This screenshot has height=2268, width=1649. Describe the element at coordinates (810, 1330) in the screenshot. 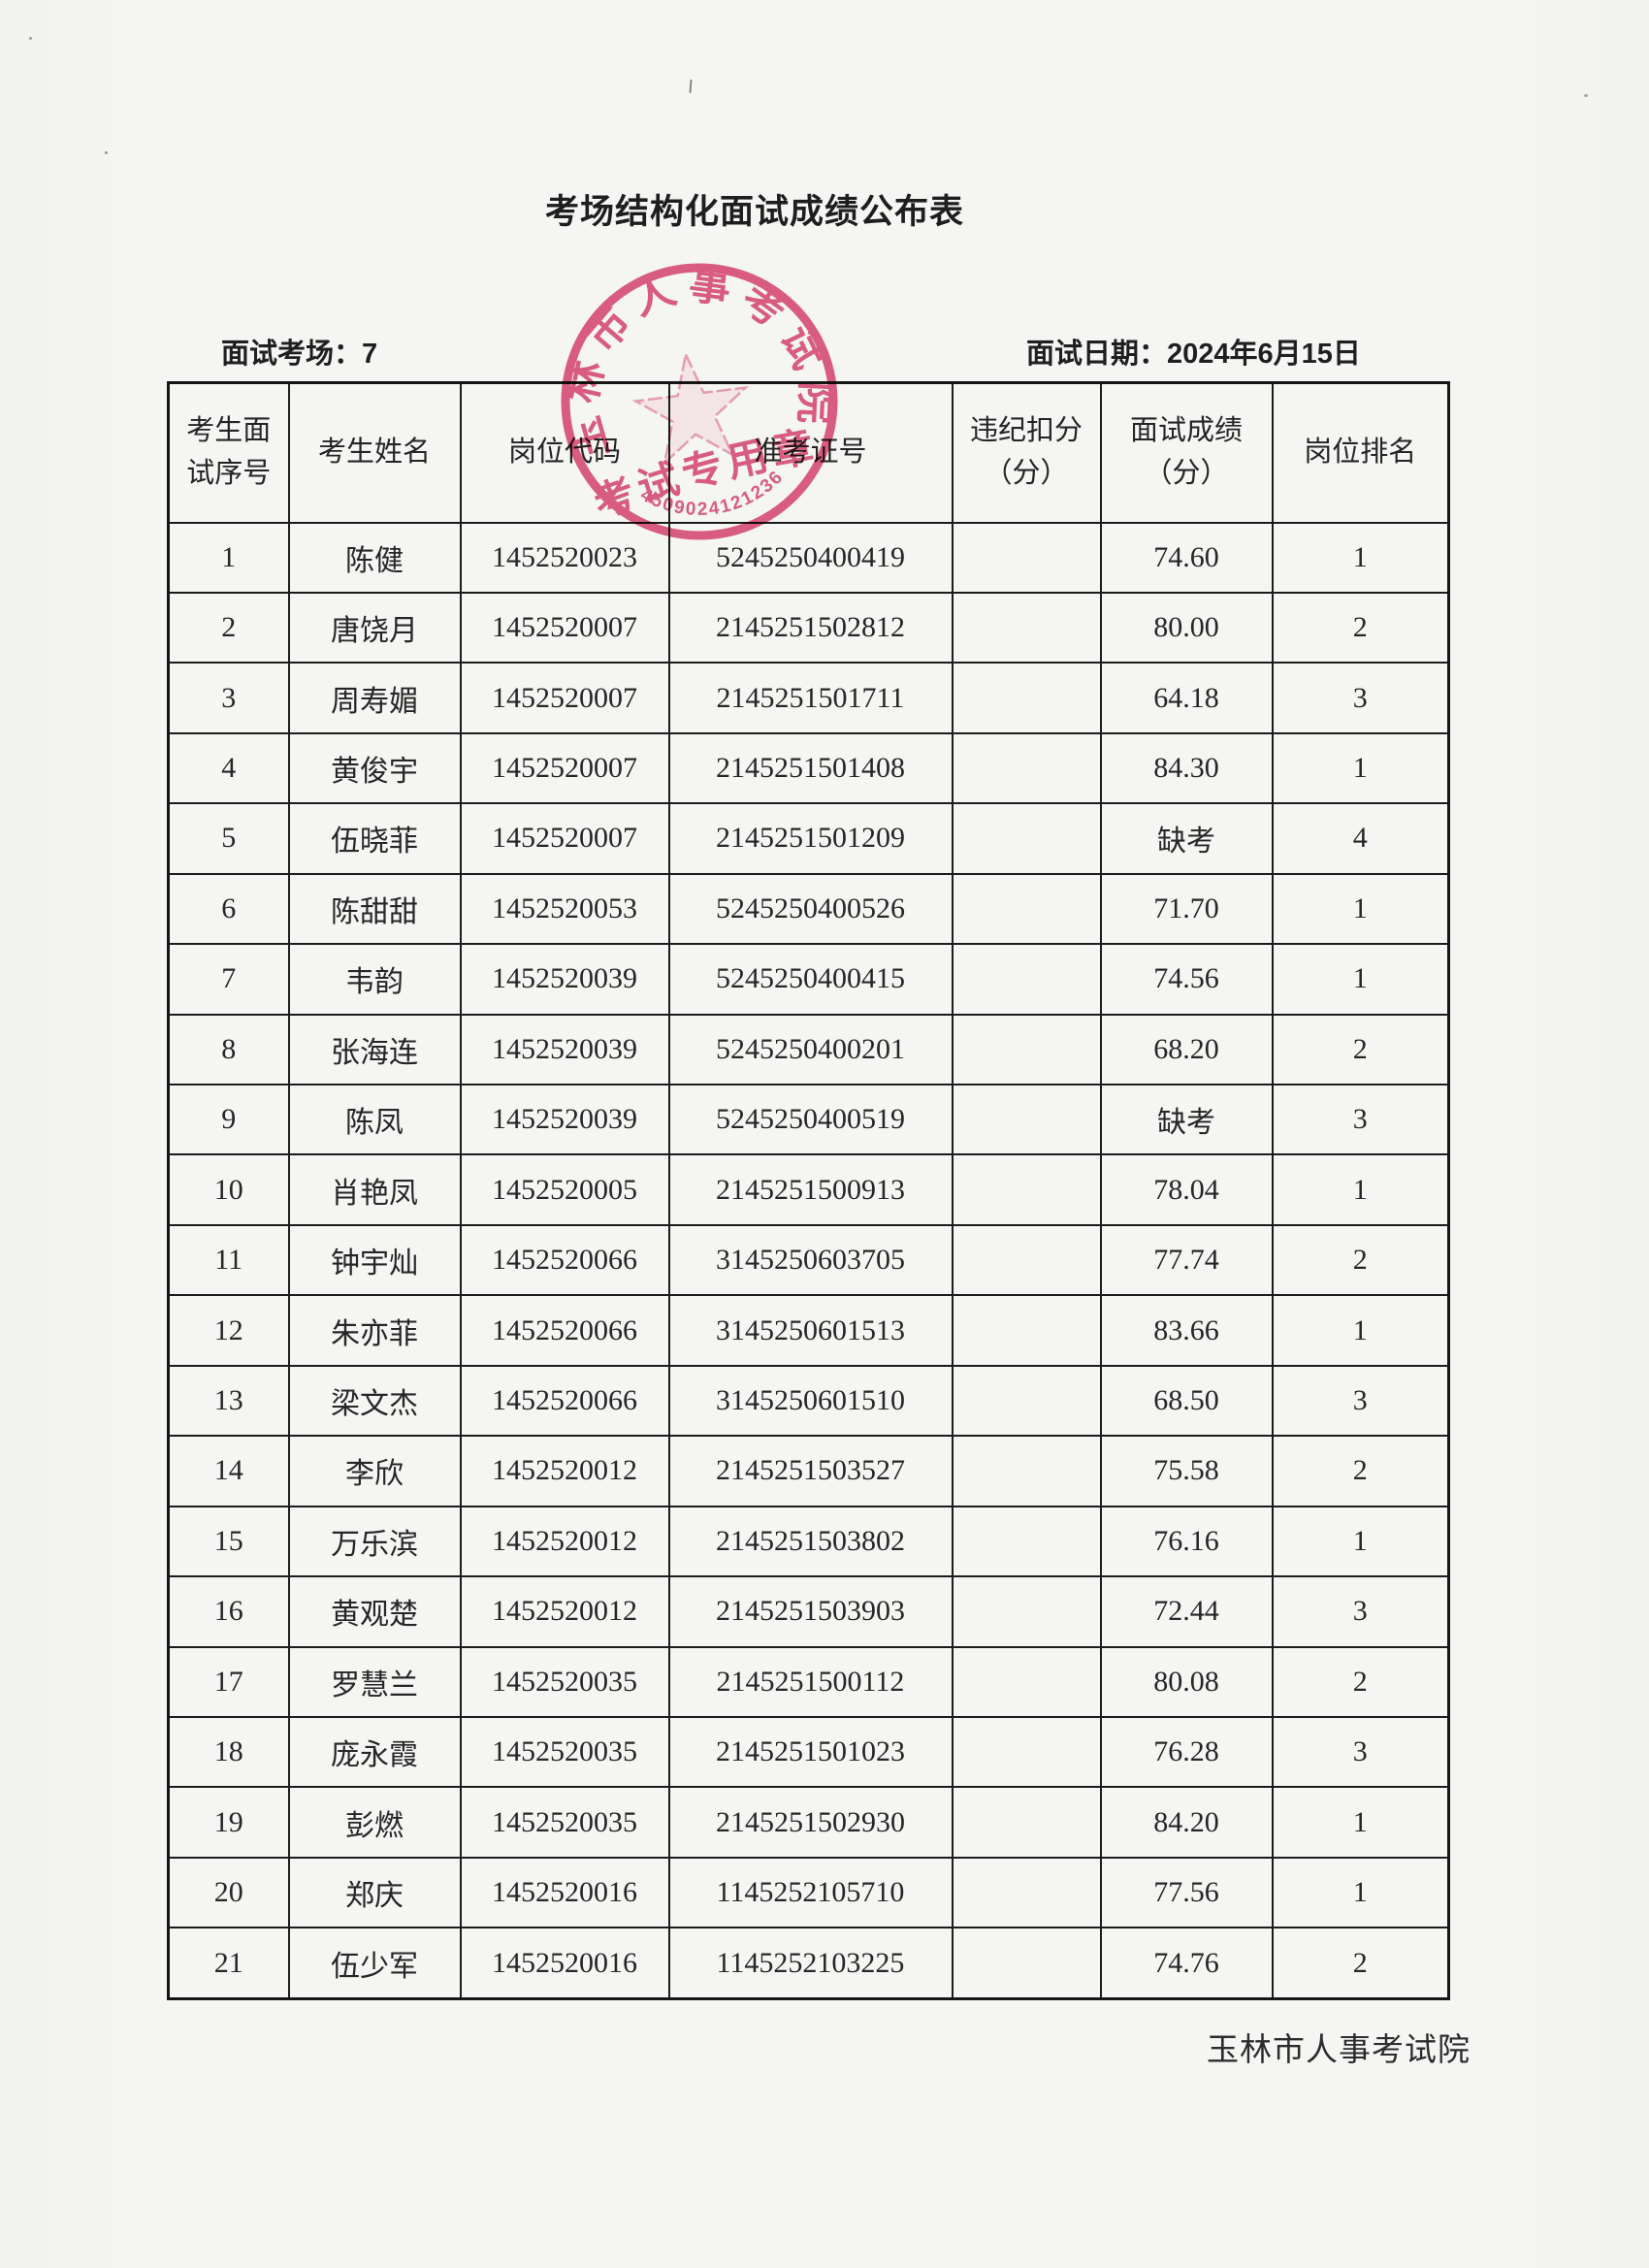

I see `cell-ticket-no: 3145250601513` at that location.